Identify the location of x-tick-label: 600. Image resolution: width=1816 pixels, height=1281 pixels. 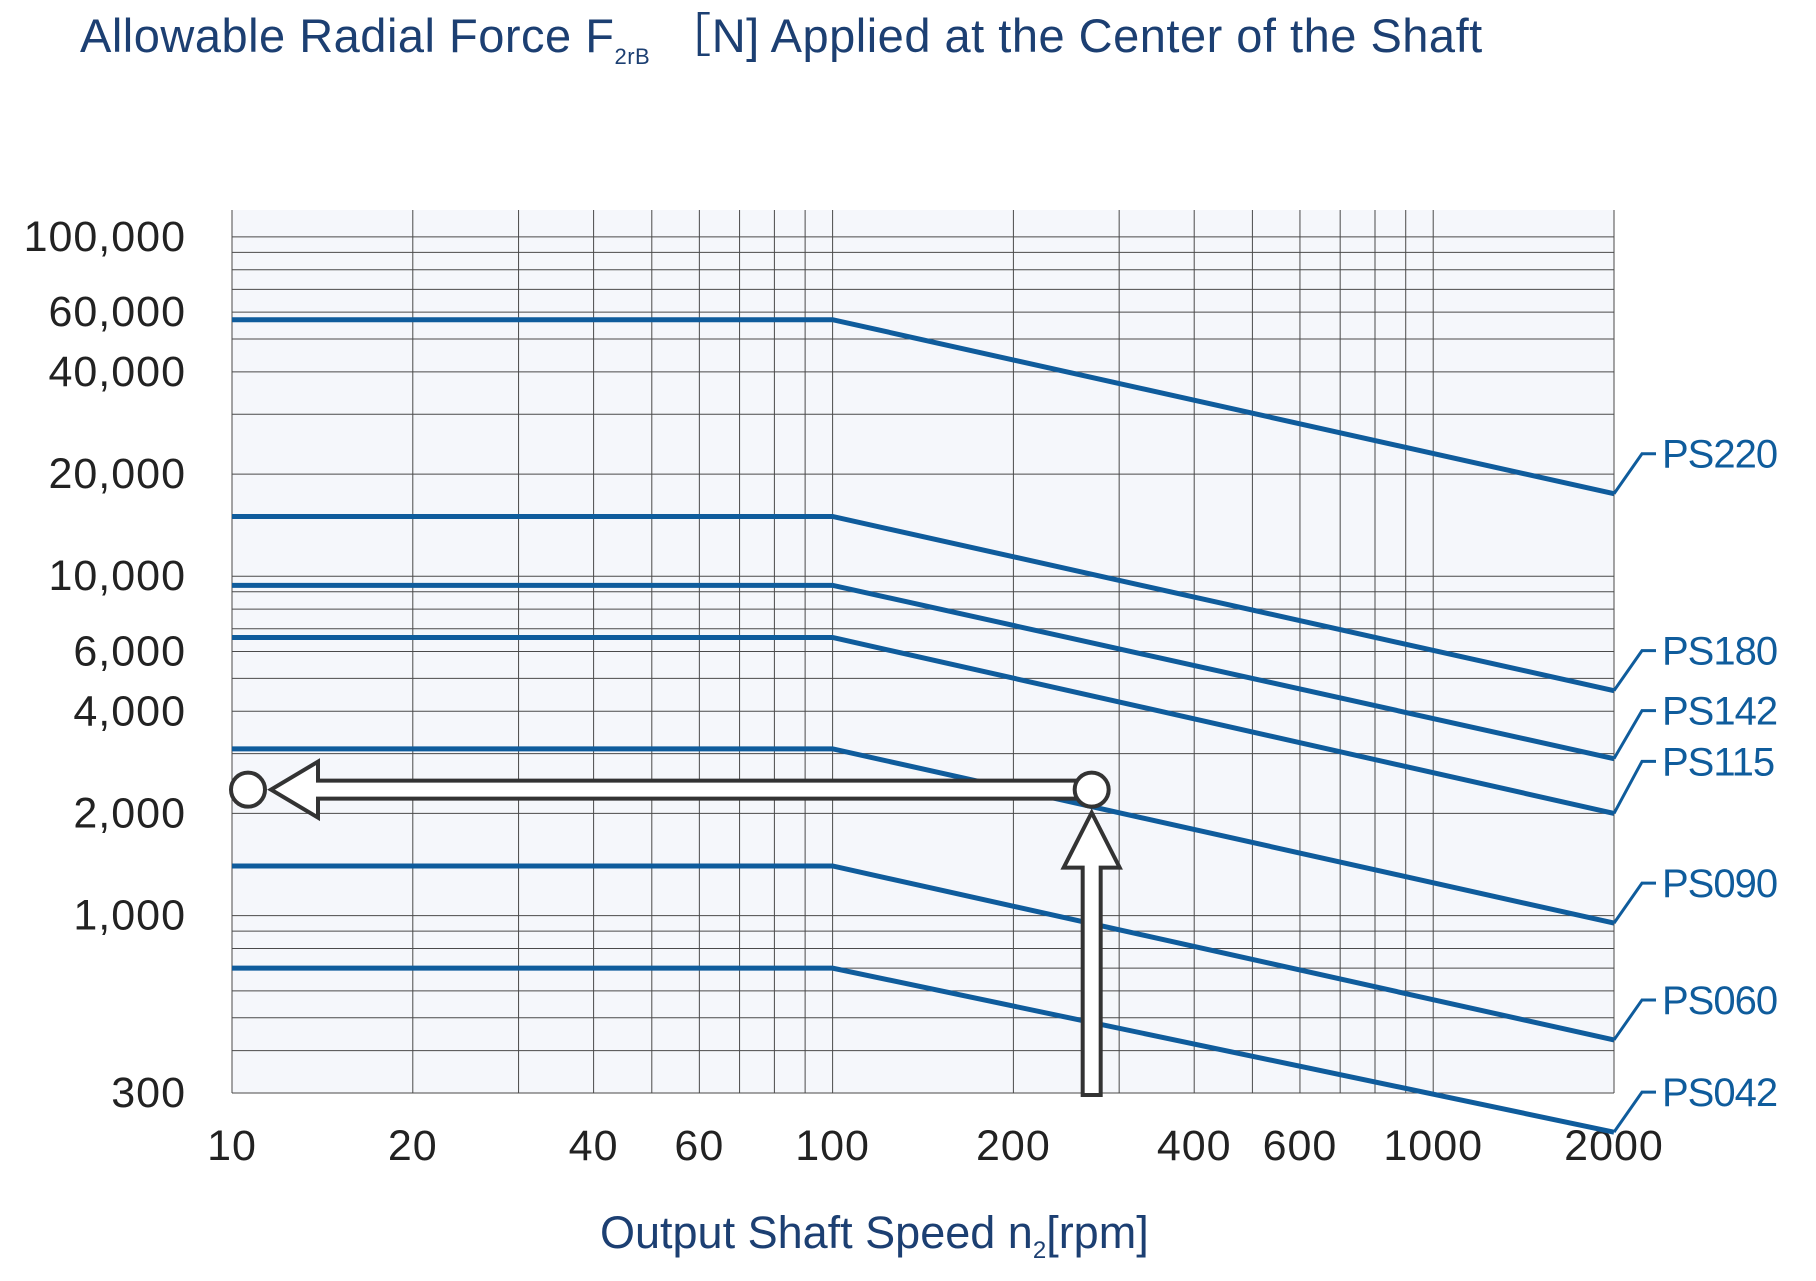
(1300, 1146).